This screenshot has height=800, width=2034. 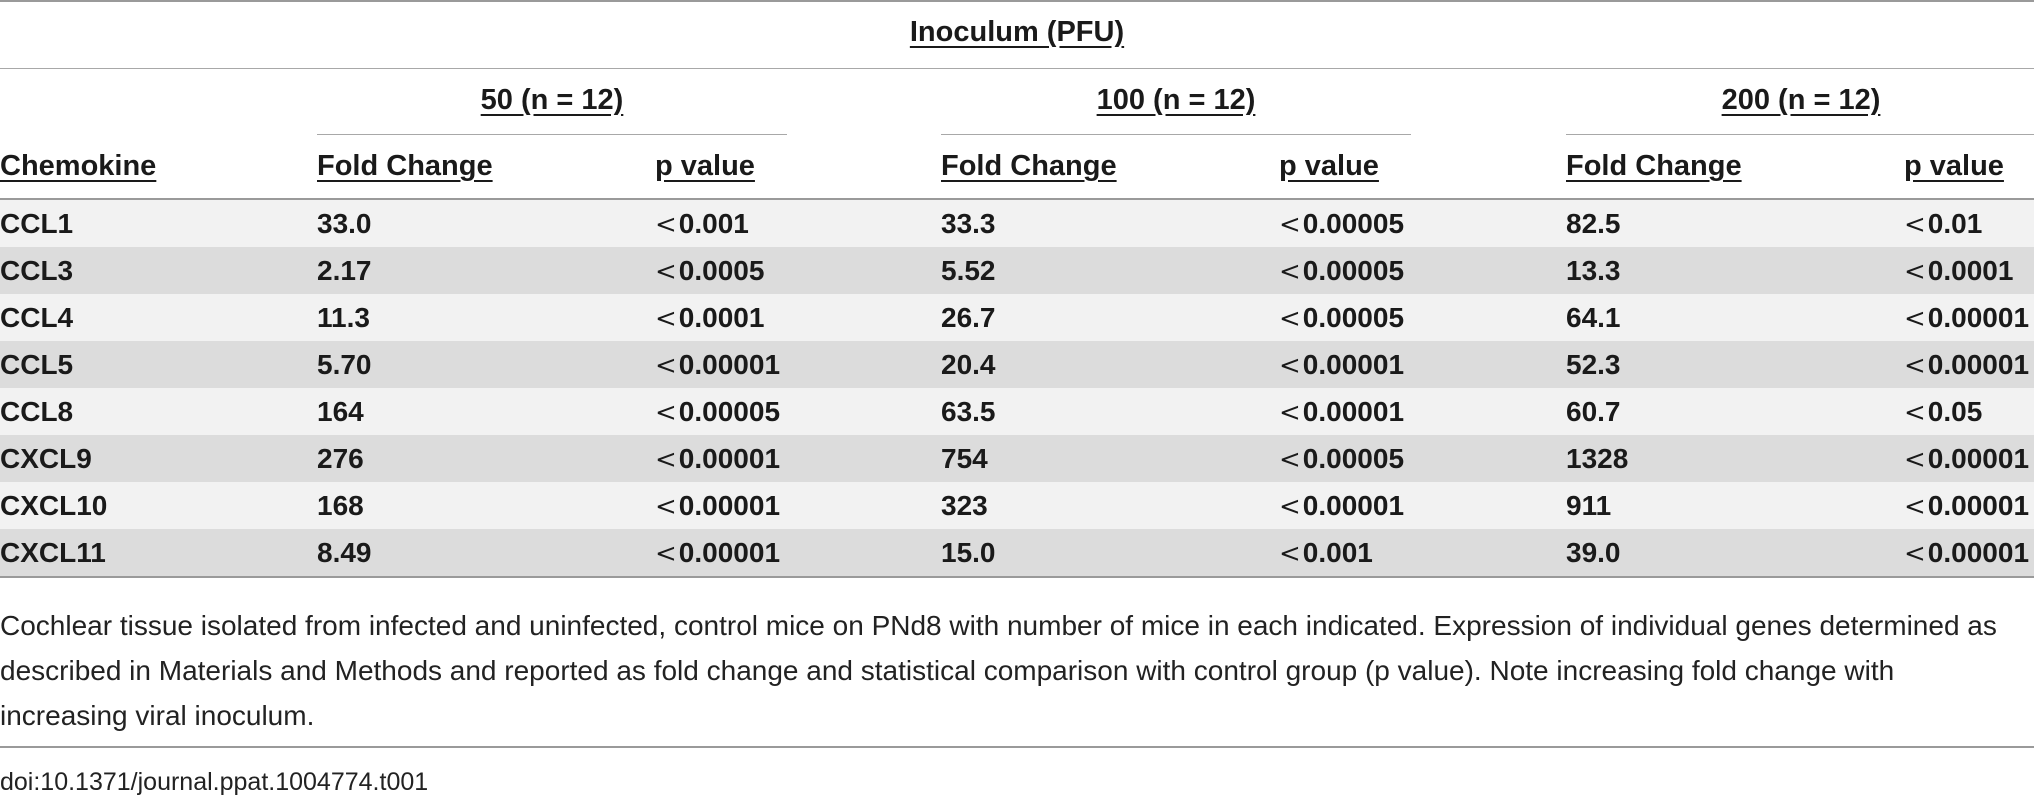 What do you see at coordinates (158, 223) in the screenshot?
I see `chemokine-name: CCL1` at bounding box center [158, 223].